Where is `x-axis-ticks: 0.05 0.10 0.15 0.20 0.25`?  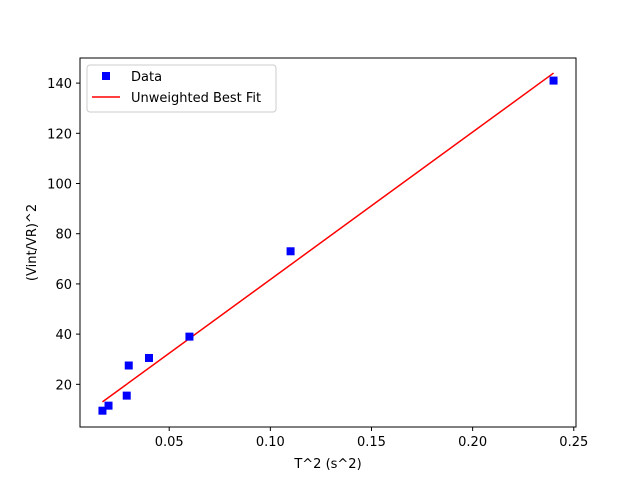
x-axis-ticks: 0.05 0.10 0.15 0.20 0.25 is located at coordinates (371, 438).